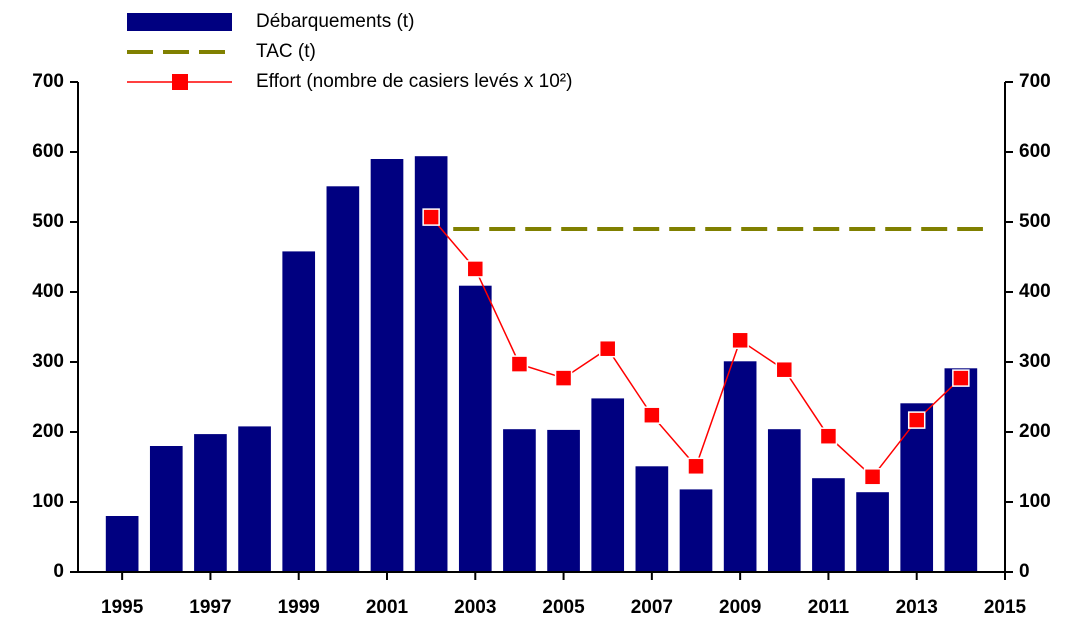  What do you see at coordinates (210, 607) in the screenshot?
I see `x-tick-label: 1997` at bounding box center [210, 607].